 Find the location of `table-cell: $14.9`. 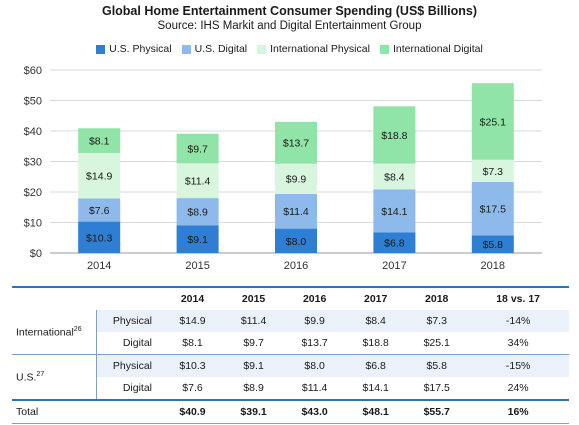

table-cell: $14.9 is located at coordinates (193, 321).